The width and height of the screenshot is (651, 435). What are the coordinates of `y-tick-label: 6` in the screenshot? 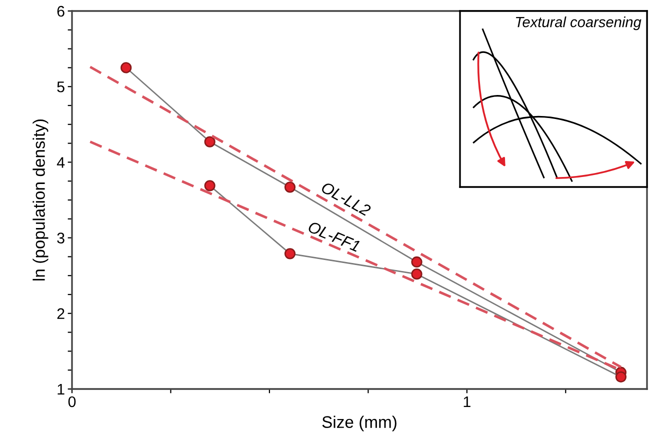 It's located at (60, 11).